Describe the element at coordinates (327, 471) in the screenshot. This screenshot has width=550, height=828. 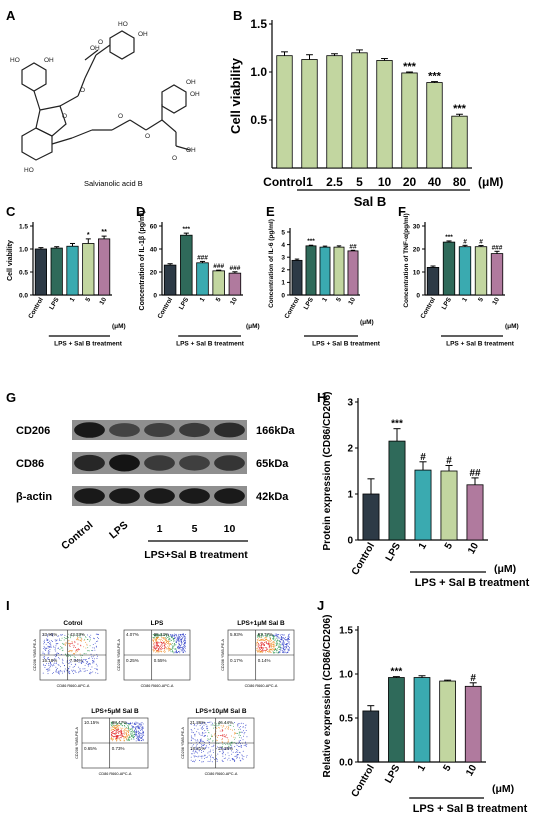
I see `y-axis-label: Protein expression (CD86/CD206)` at that location.